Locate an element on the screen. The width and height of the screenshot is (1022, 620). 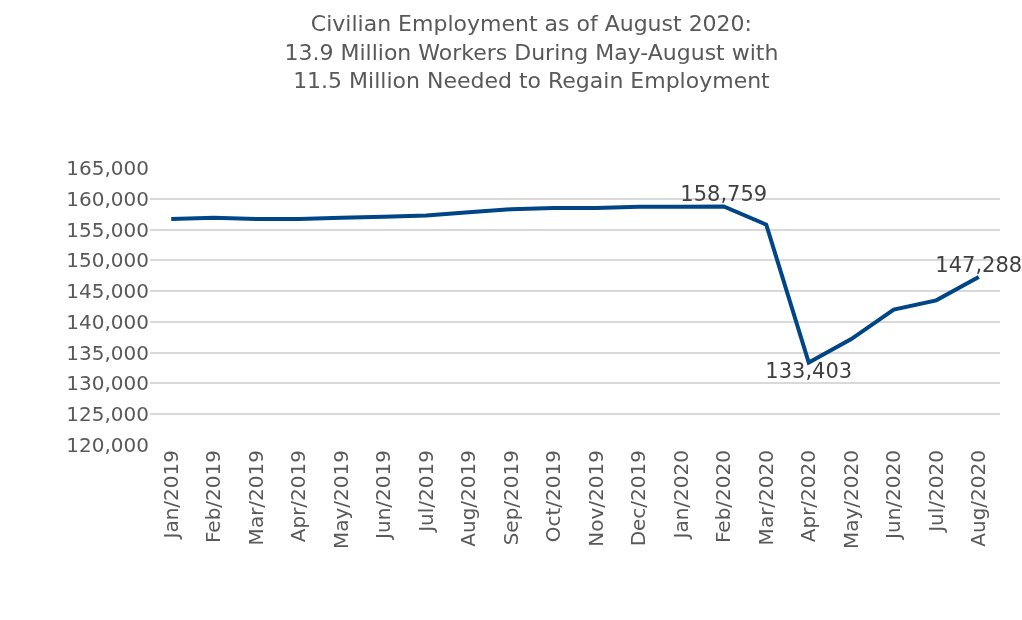
x-tick-label: Oct/2019 is located at coordinates (553, 496).